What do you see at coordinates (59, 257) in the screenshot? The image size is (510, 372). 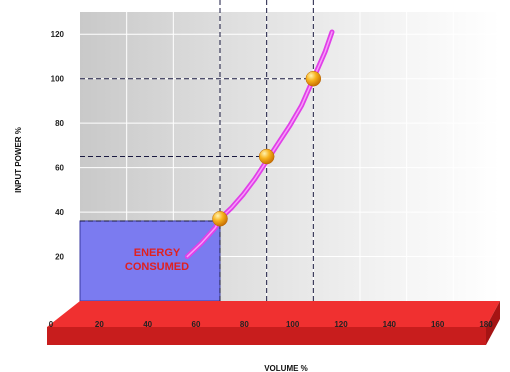 I see `y-tick-label: 20` at bounding box center [59, 257].